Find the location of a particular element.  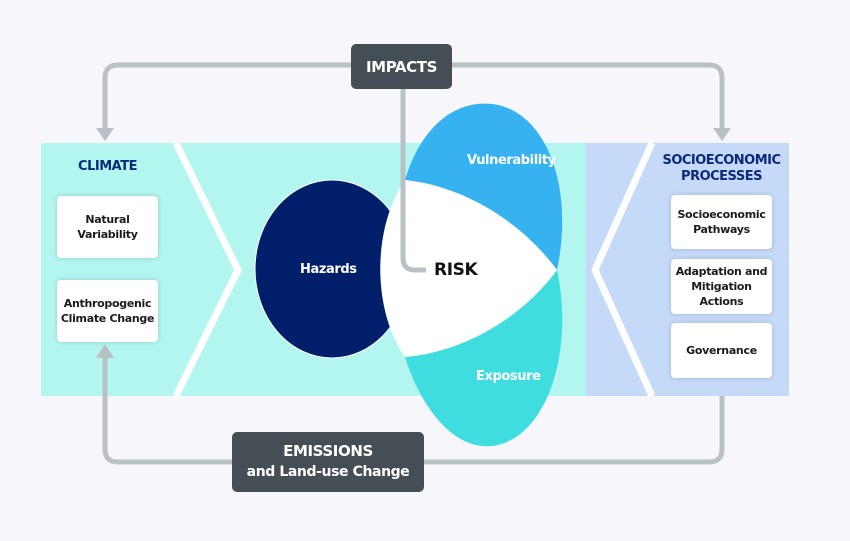

impacts-to-climate-connector is located at coordinates (227, 95).